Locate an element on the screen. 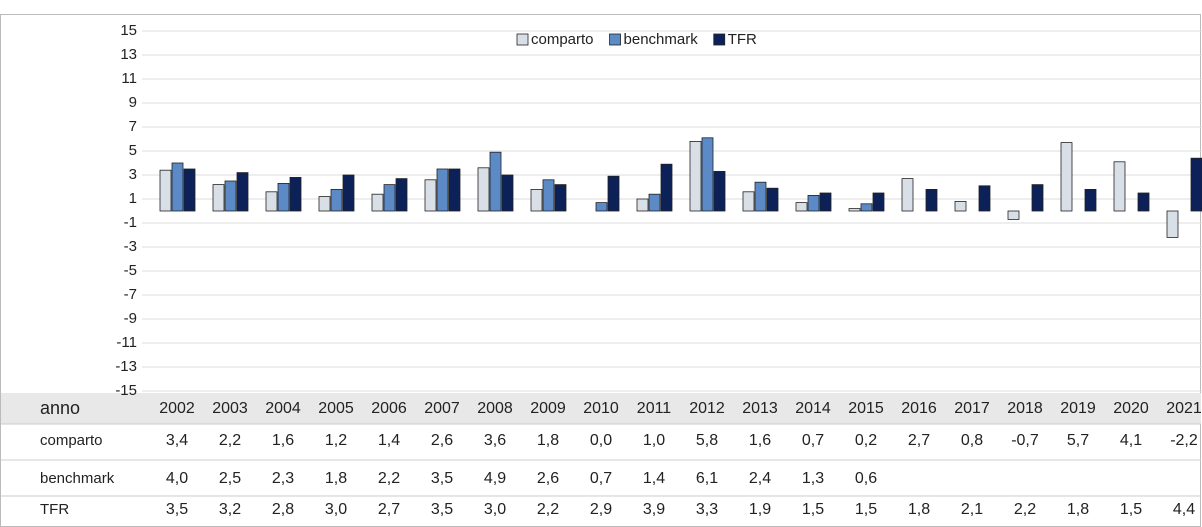 The width and height of the screenshot is (1202, 527). x-tick-label: 2011 is located at coordinates (654, 408).